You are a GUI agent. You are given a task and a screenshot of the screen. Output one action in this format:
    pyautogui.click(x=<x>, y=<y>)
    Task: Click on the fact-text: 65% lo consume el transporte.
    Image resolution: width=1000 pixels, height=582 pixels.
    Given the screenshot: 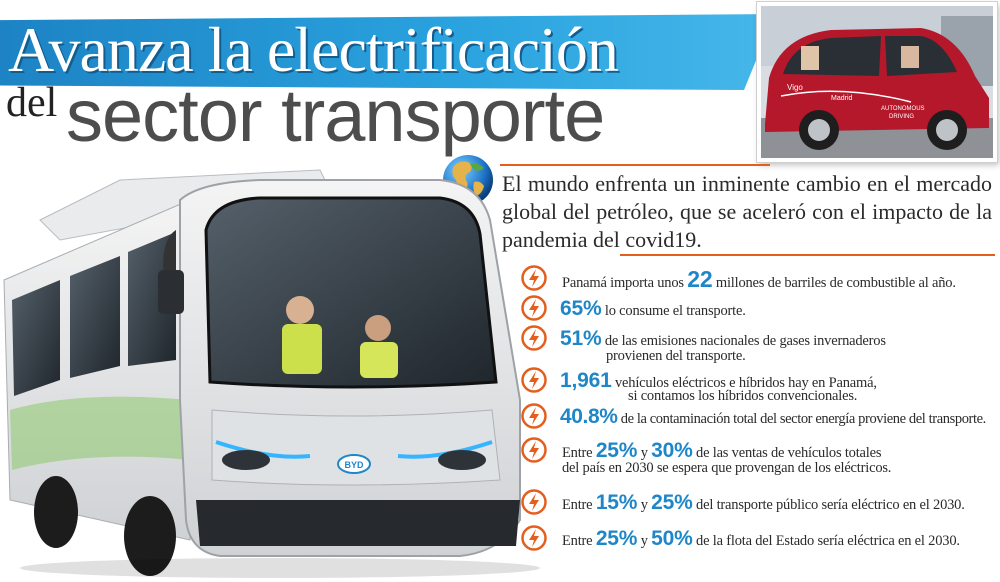 What is the action you would take?
    pyautogui.click(x=653, y=309)
    